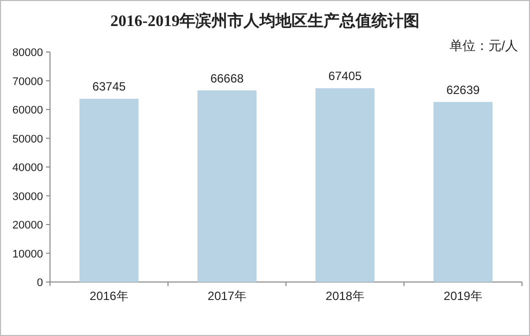 This screenshot has width=530, height=336. Describe the element at coordinates (345, 296) in the screenshot. I see `x-tick-label: 2018年` at that location.